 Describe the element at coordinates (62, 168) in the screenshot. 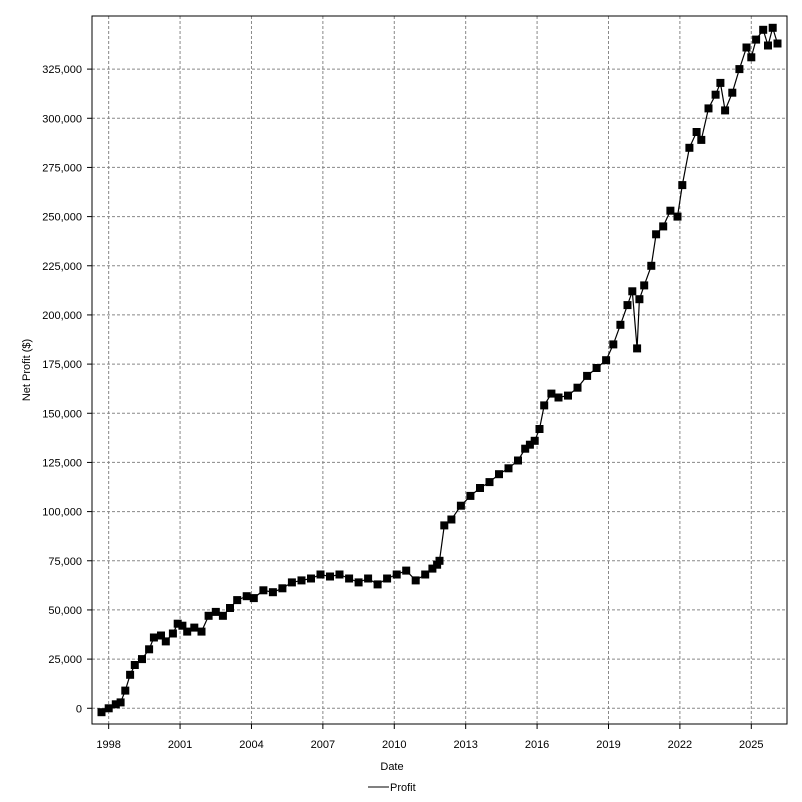

I see `y-tick-label: 275,000` at that location.